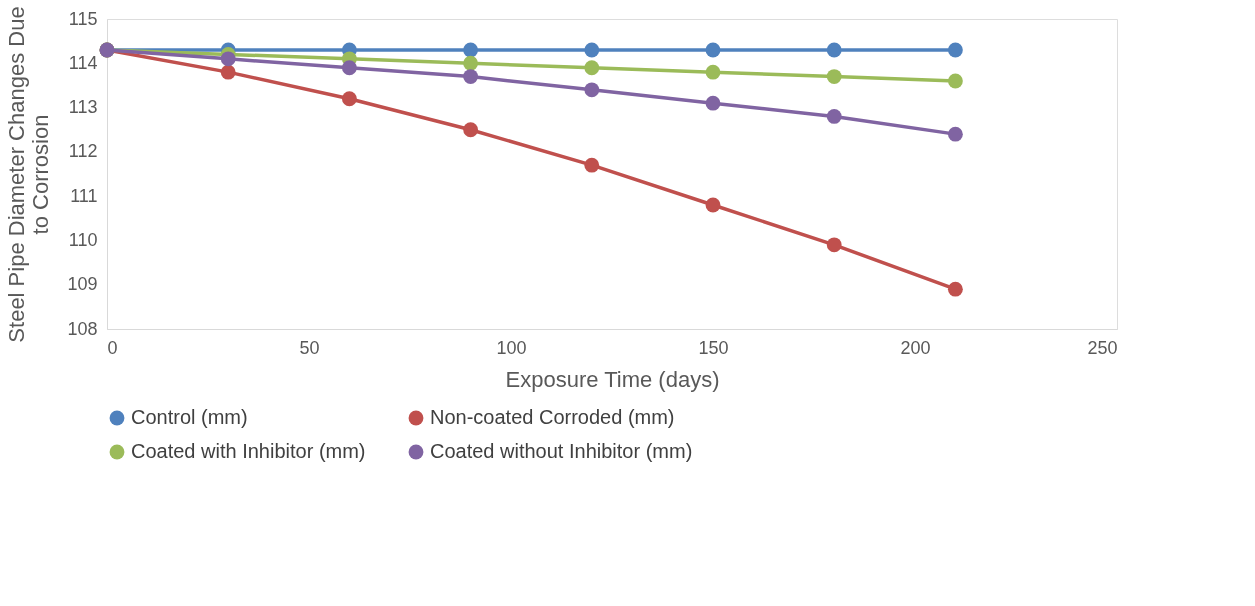 This screenshot has width=1255, height=606. What do you see at coordinates (112, 347) in the screenshot?
I see `x-tick-label: 0` at bounding box center [112, 347].